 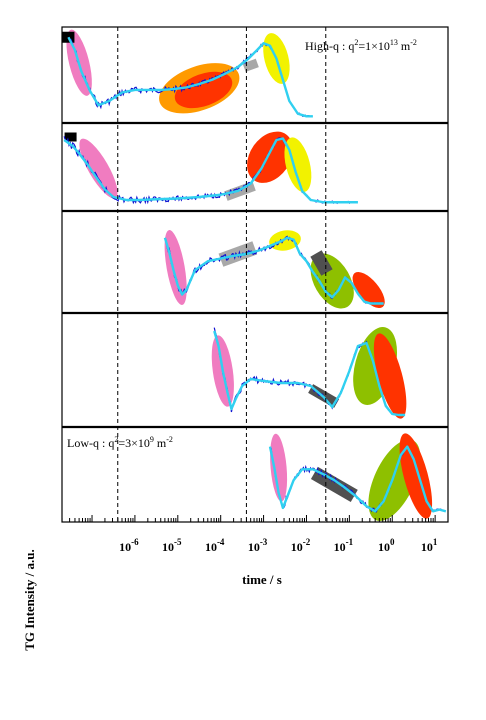 What do you see at coordinates (29, 600) in the screenshot?
I see `y-axis-label: TG Intensity / a.u.` at bounding box center [29, 600].